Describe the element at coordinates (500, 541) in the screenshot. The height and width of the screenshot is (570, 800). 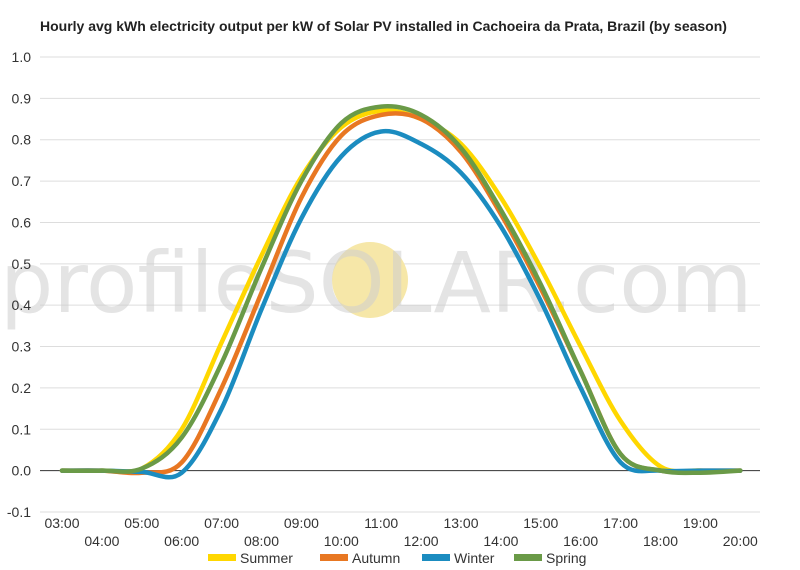
I see `x-tick-label: 14:00` at that location.